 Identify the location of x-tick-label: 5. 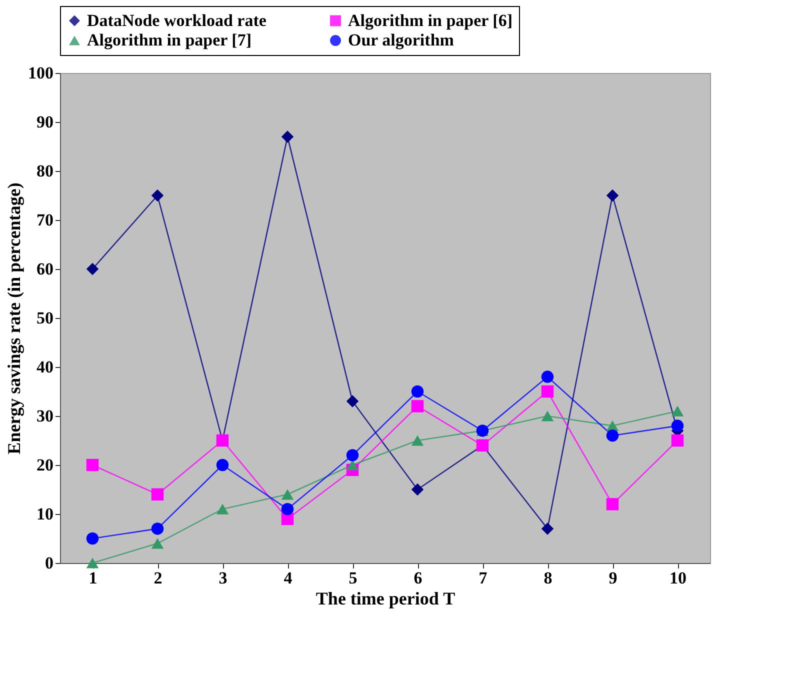
(353, 578).